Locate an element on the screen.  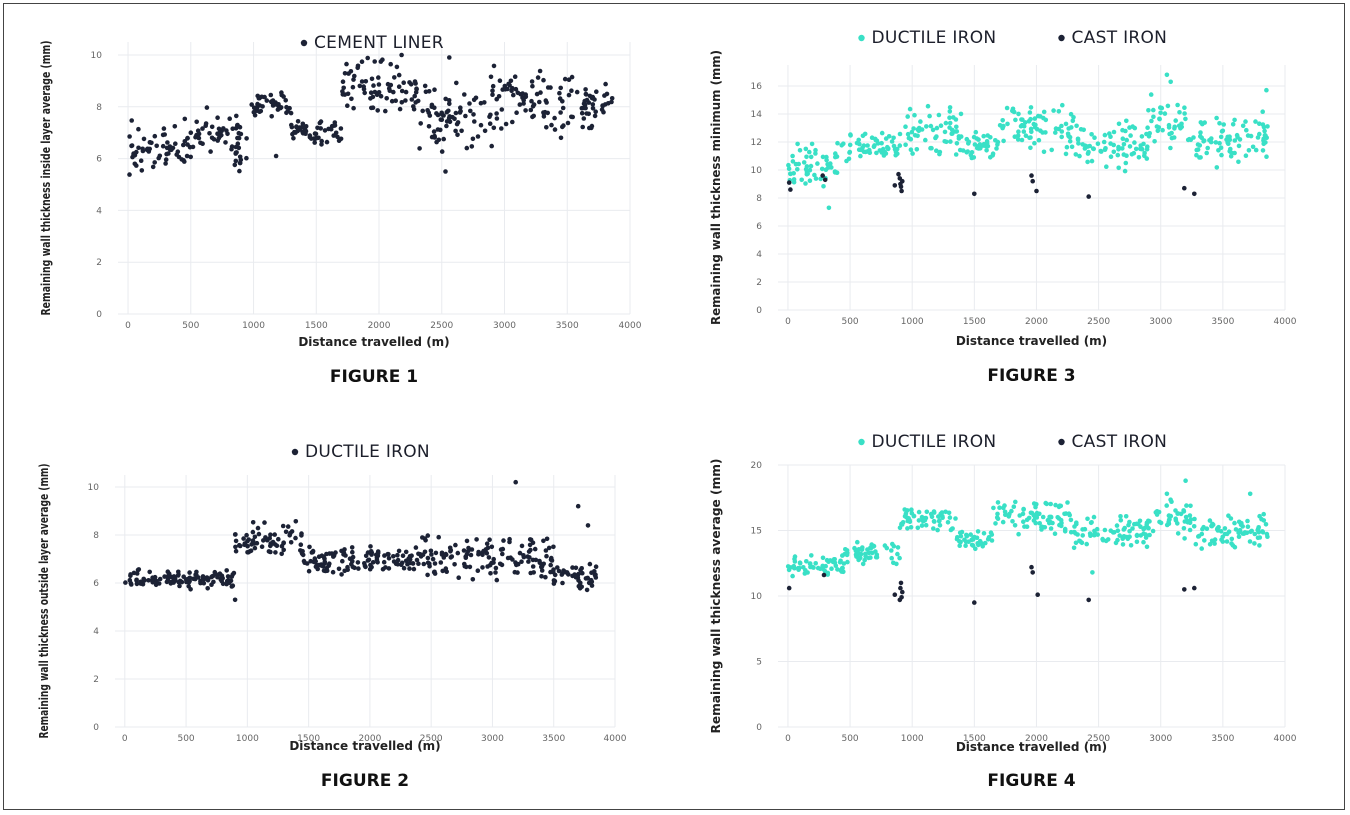
y-tick-label: 6 is located at coordinates (96, 584).